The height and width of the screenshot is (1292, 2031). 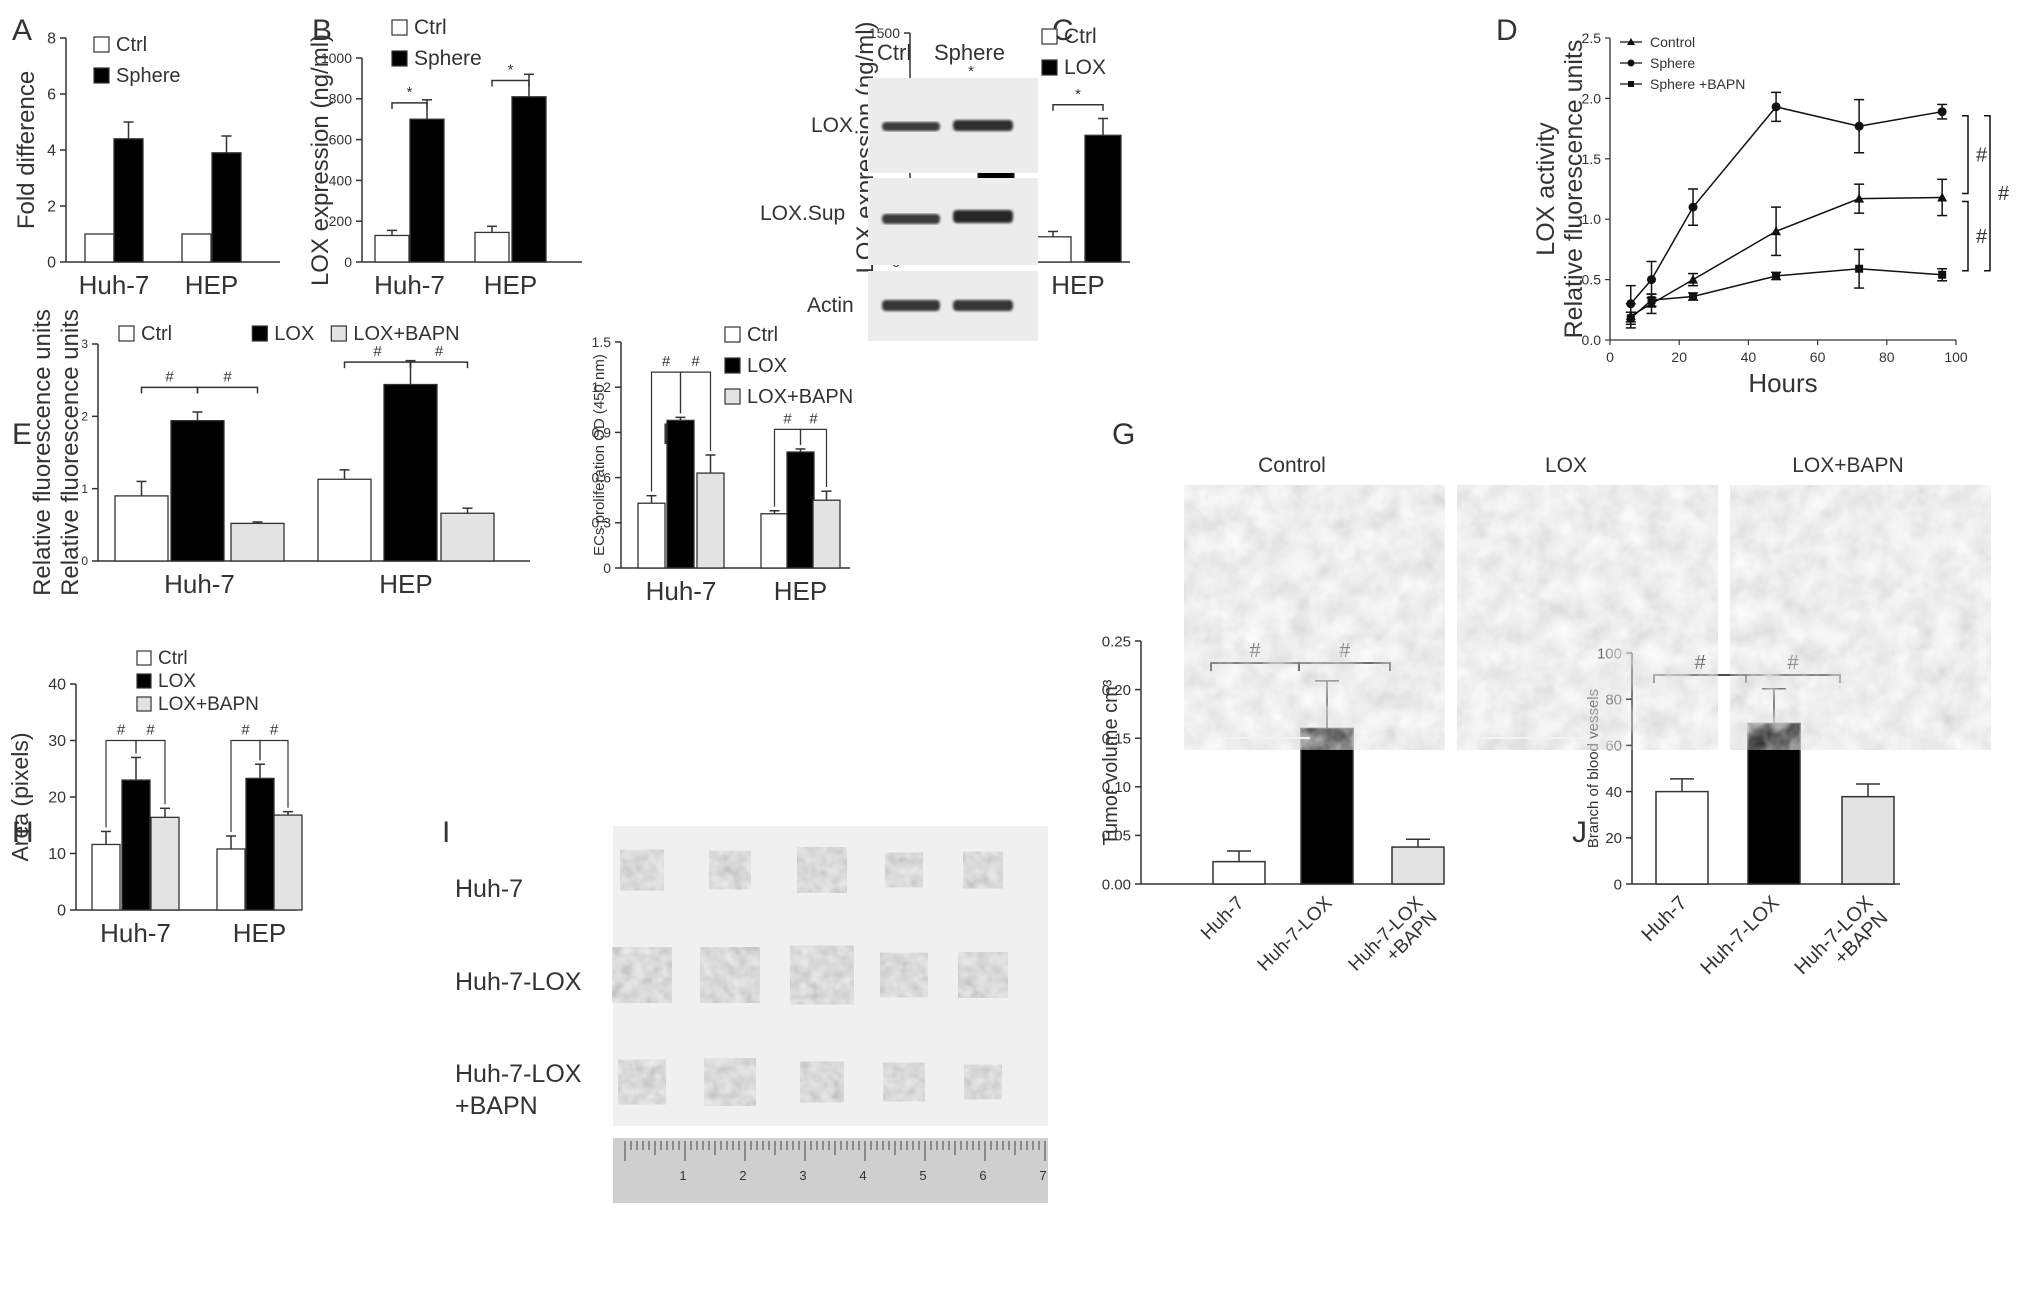 I want to click on blot-header-ctrl: Ctrl, so click(x=894, y=52).